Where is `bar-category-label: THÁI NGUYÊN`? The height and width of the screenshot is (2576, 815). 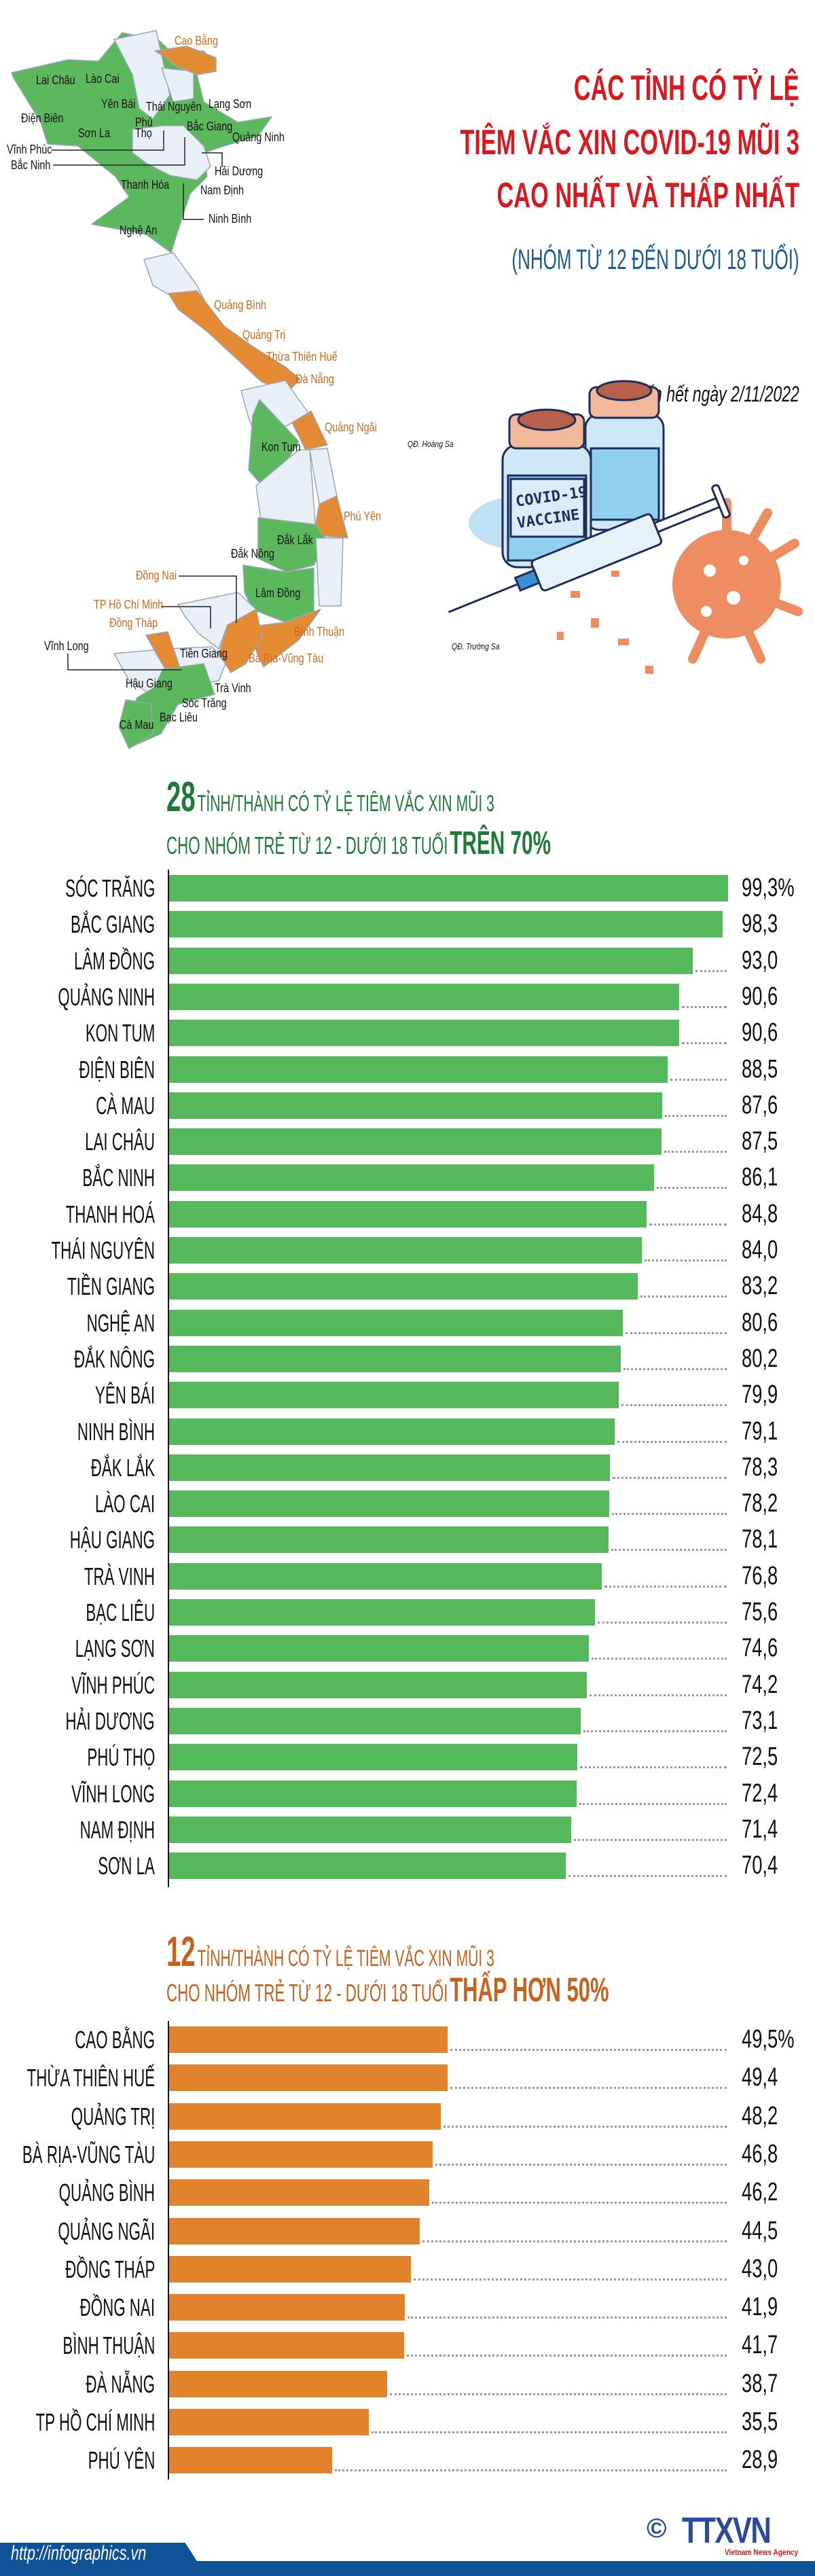 bar-category-label: THÁI NGUYÊN is located at coordinates (103, 1250).